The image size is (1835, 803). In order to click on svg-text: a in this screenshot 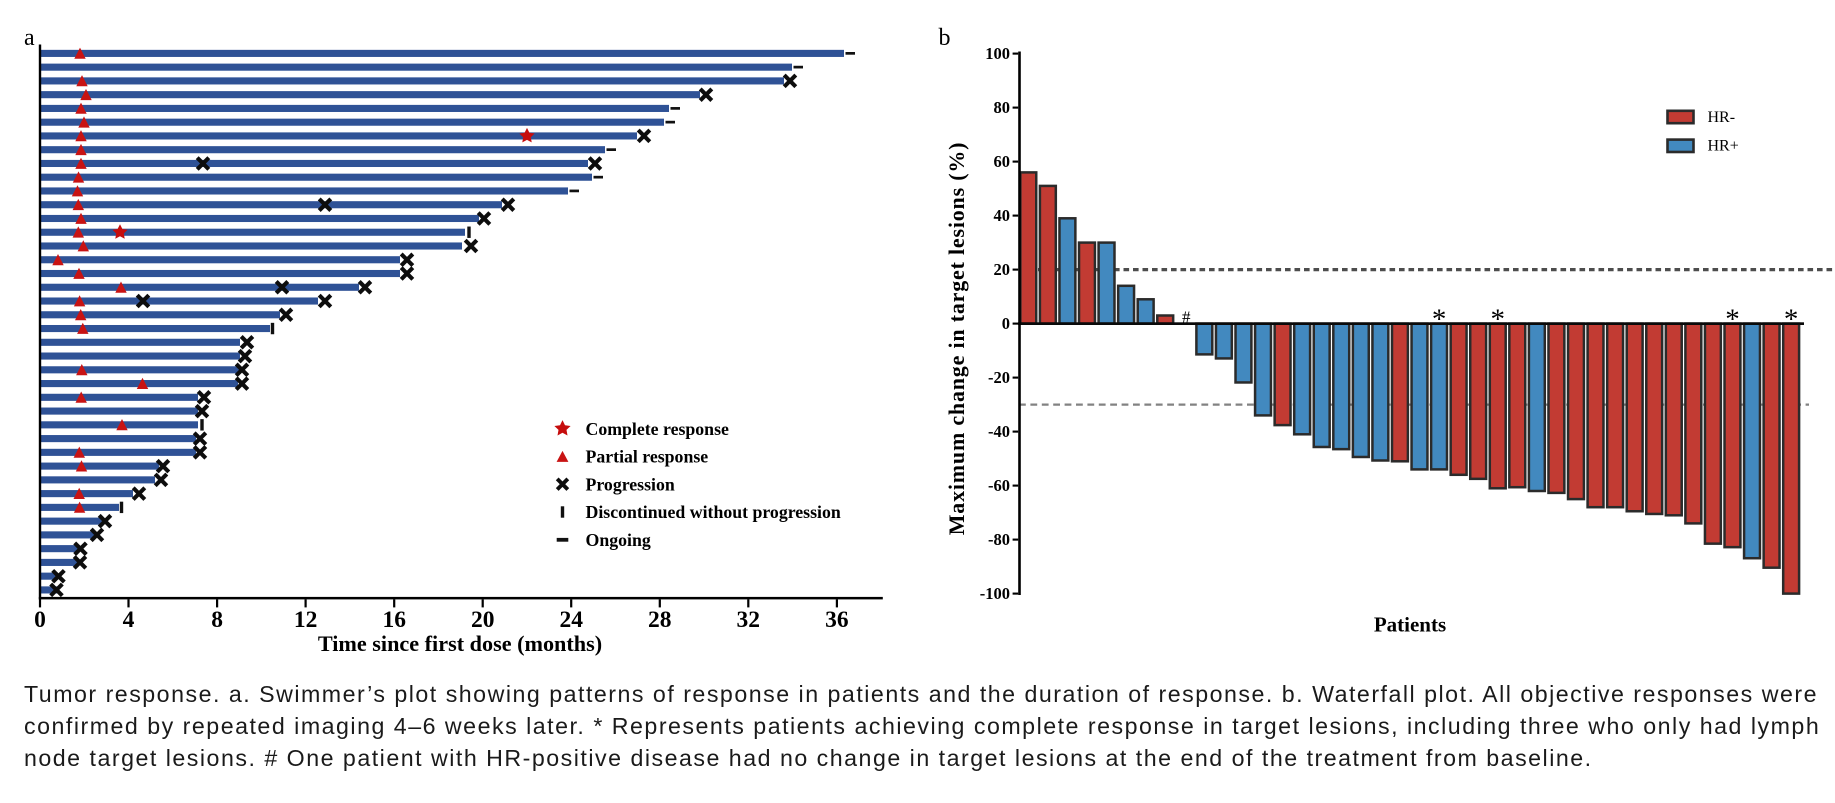, I will do `click(29, 38)`.